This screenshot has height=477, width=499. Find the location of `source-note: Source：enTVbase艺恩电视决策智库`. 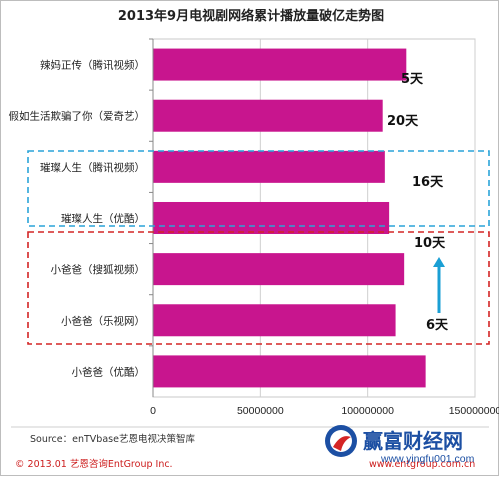

source-note: Source：enTVbase艺恩电视决策智库 is located at coordinates (112, 439).